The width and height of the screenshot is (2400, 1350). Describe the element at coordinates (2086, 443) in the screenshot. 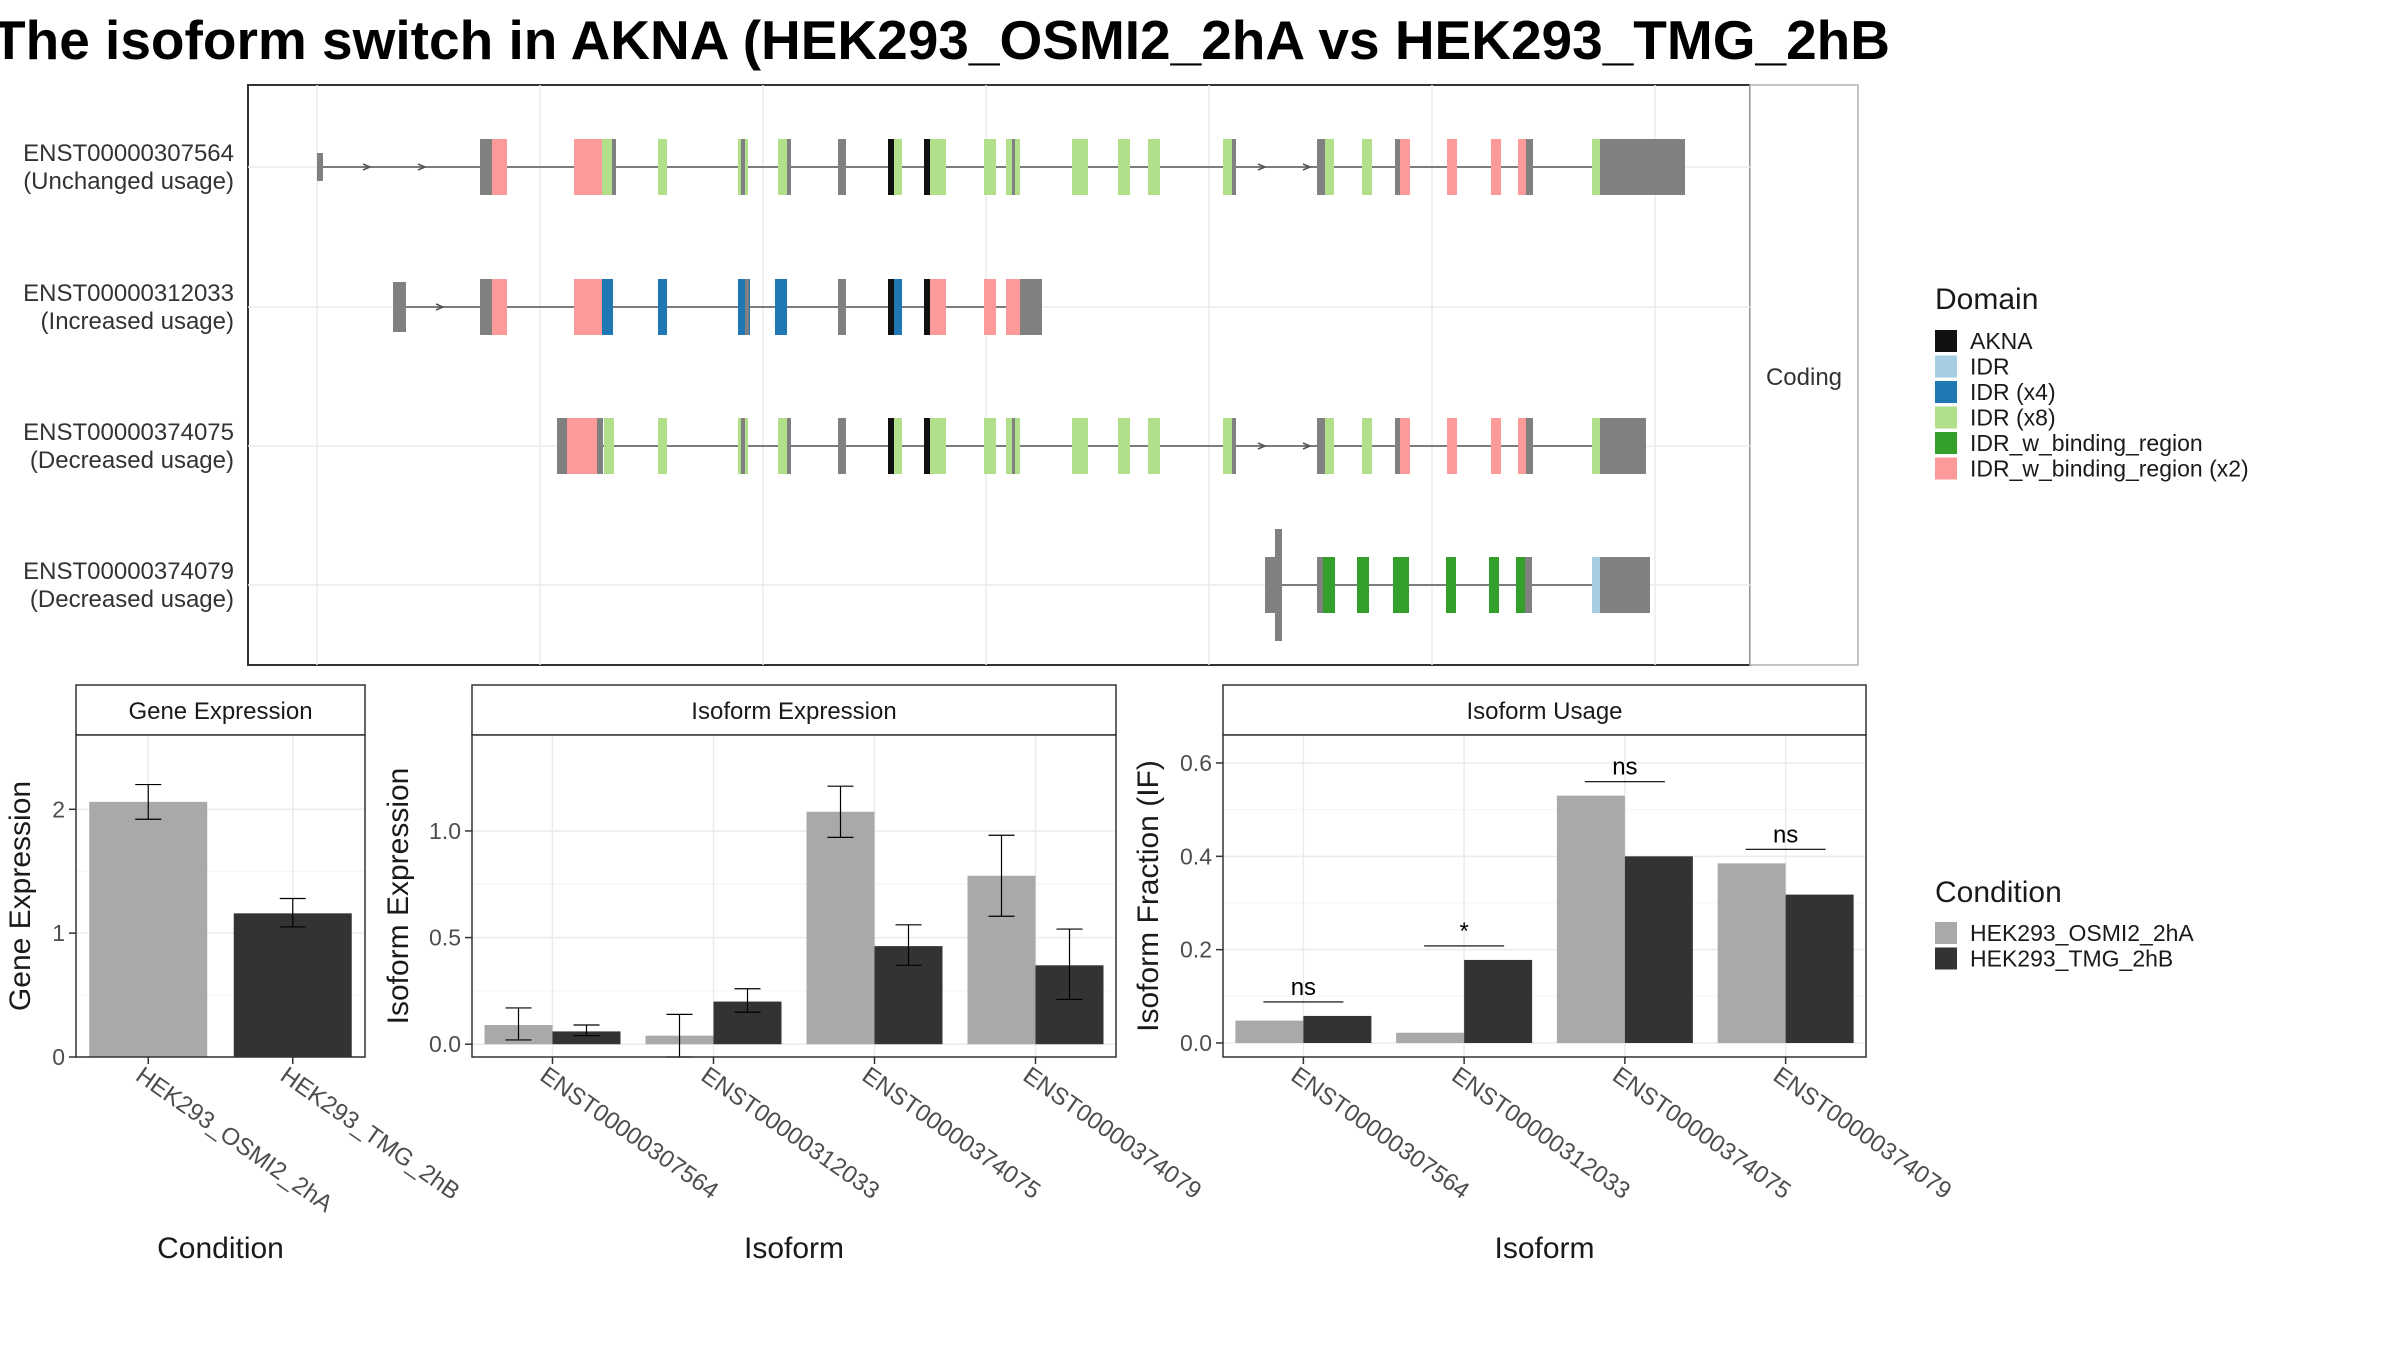

I see `domain-legend-label: IDR_w_binding_region` at that location.